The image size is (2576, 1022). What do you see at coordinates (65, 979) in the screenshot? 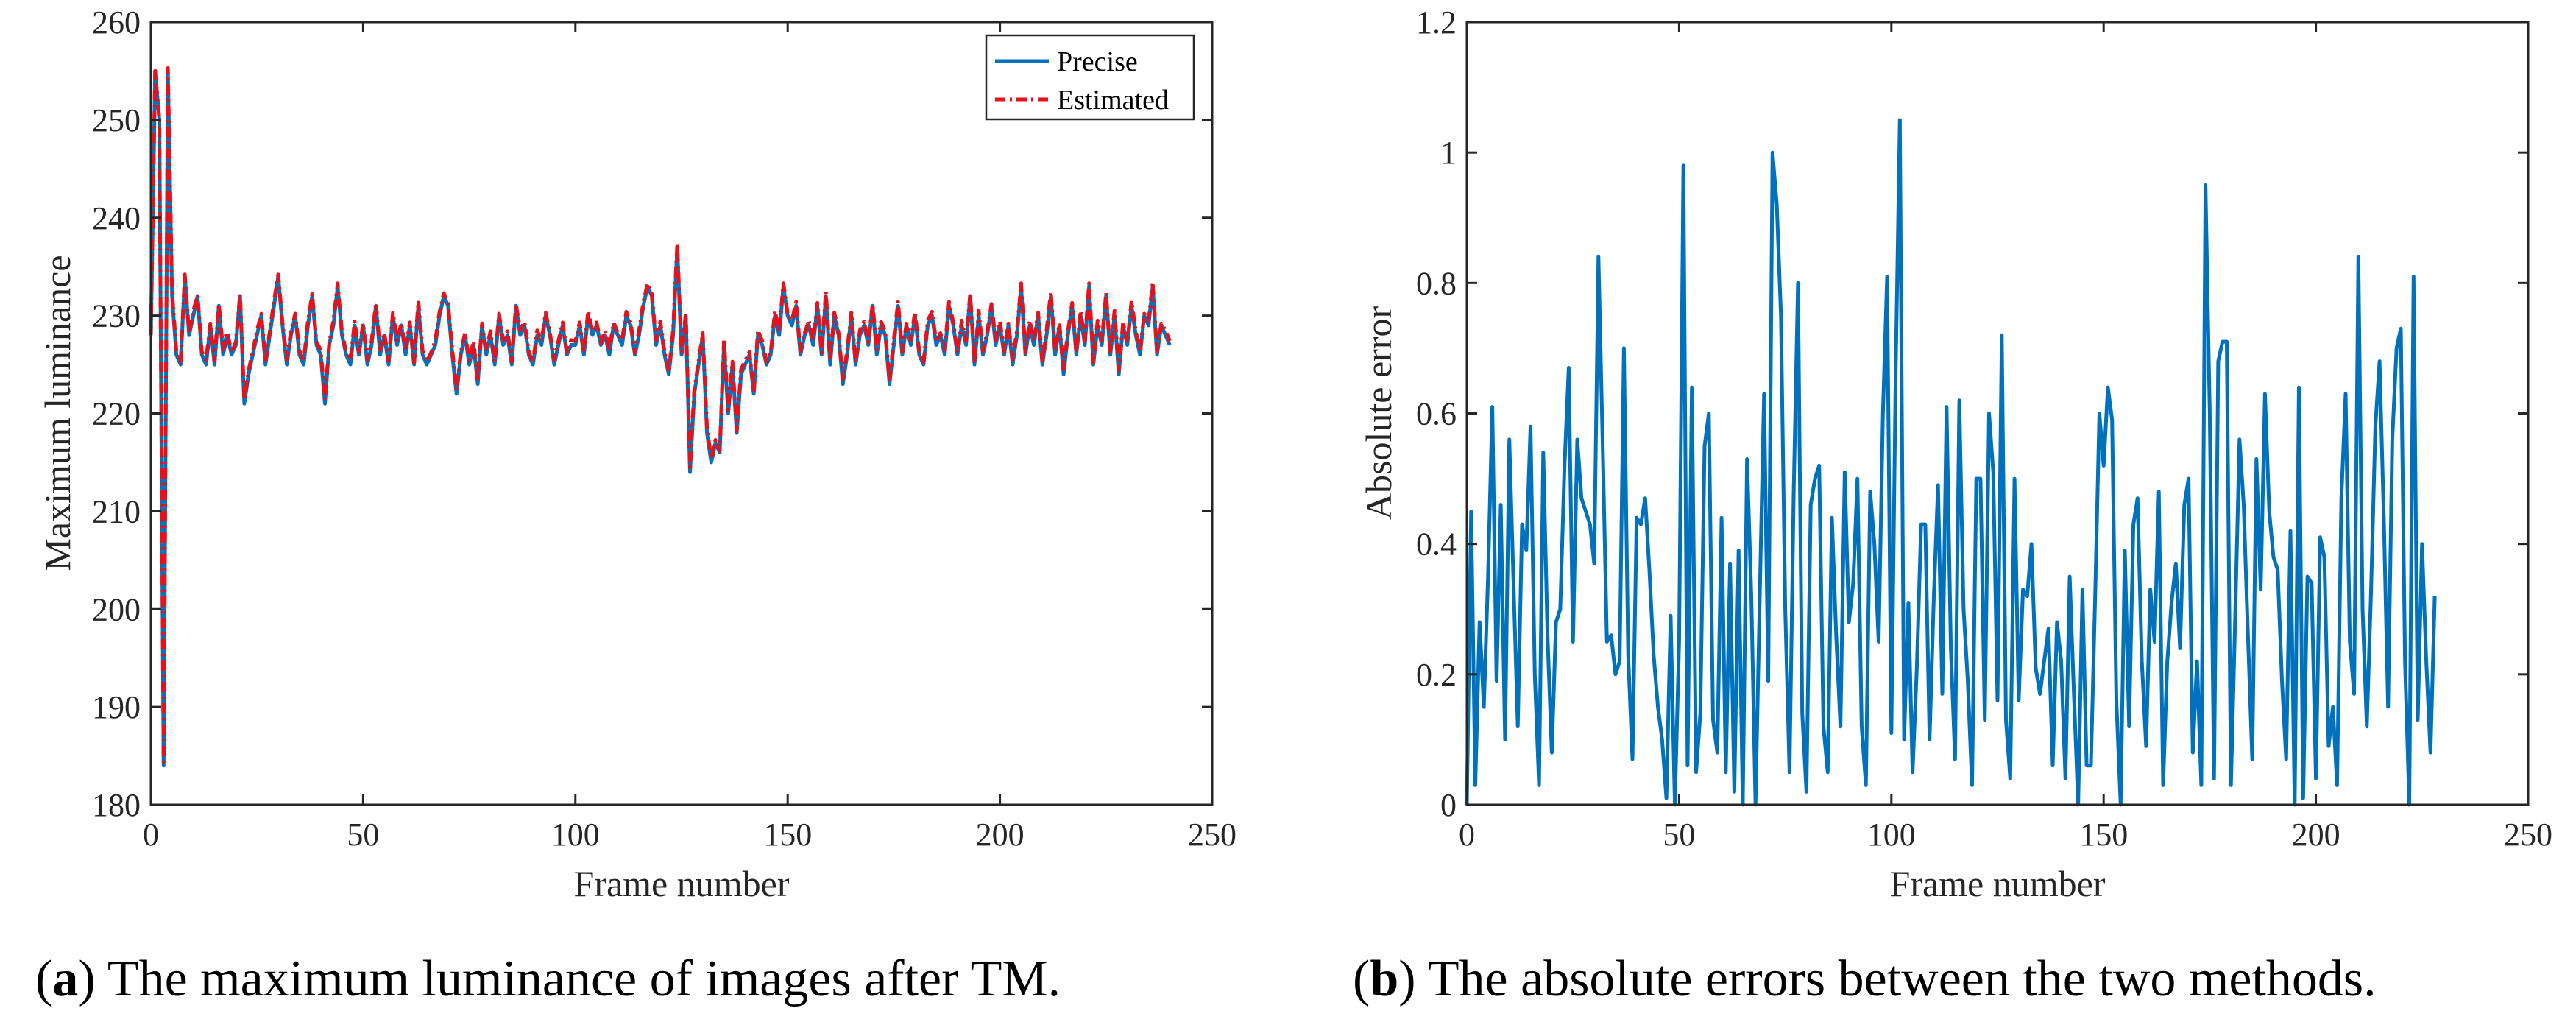
I see `caption-label-a: a` at bounding box center [65, 979].